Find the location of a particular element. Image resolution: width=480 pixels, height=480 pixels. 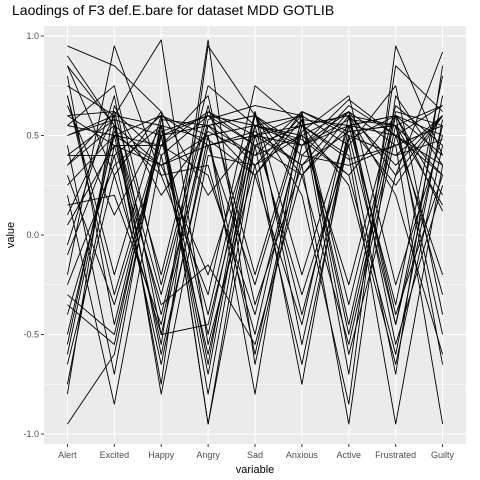

y-axis-title: value is located at coordinates (11, 235).